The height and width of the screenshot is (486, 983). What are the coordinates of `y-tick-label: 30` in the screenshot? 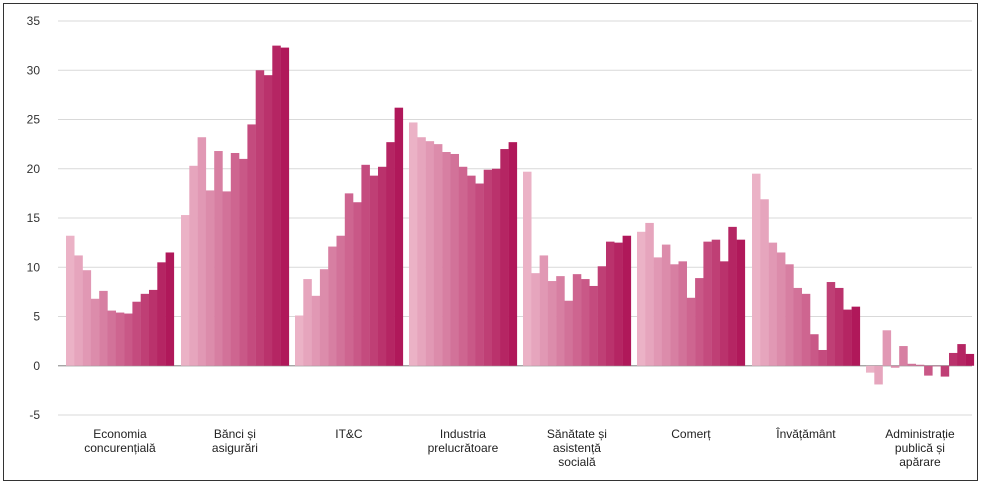 It's located at (34, 70).